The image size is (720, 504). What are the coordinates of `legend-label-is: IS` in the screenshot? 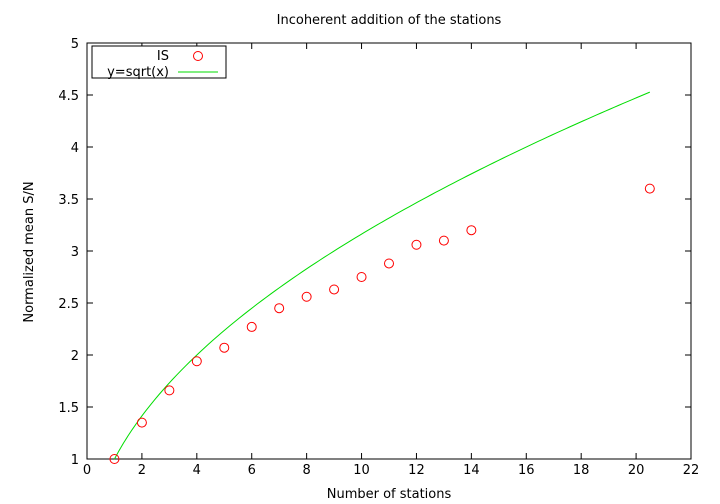 It's located at (163, 56).